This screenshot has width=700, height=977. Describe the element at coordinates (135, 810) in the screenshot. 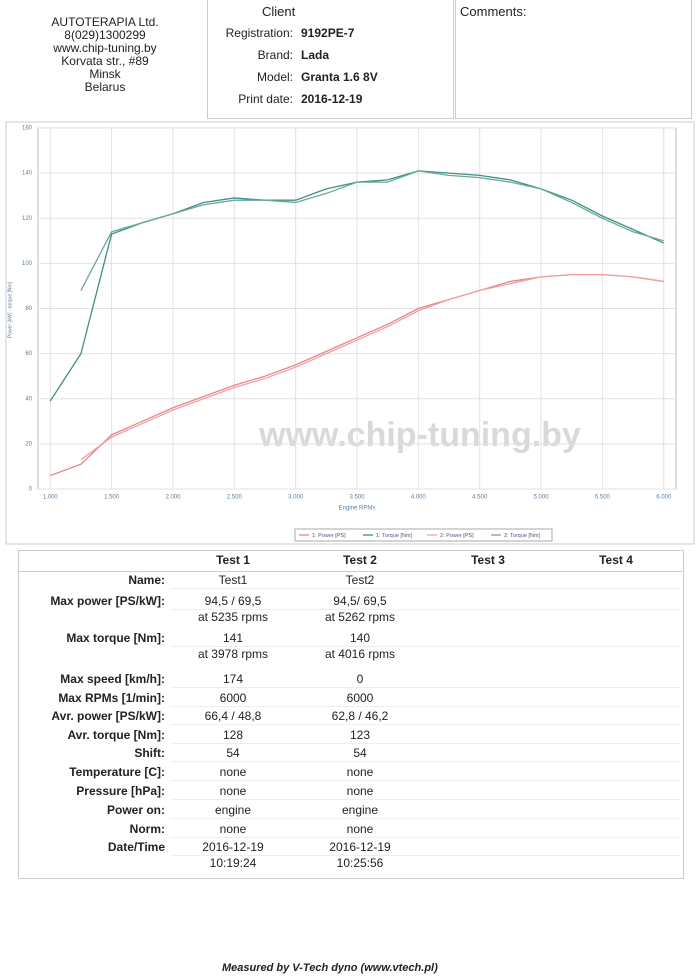

I see `row-label: Power on:` at that location.